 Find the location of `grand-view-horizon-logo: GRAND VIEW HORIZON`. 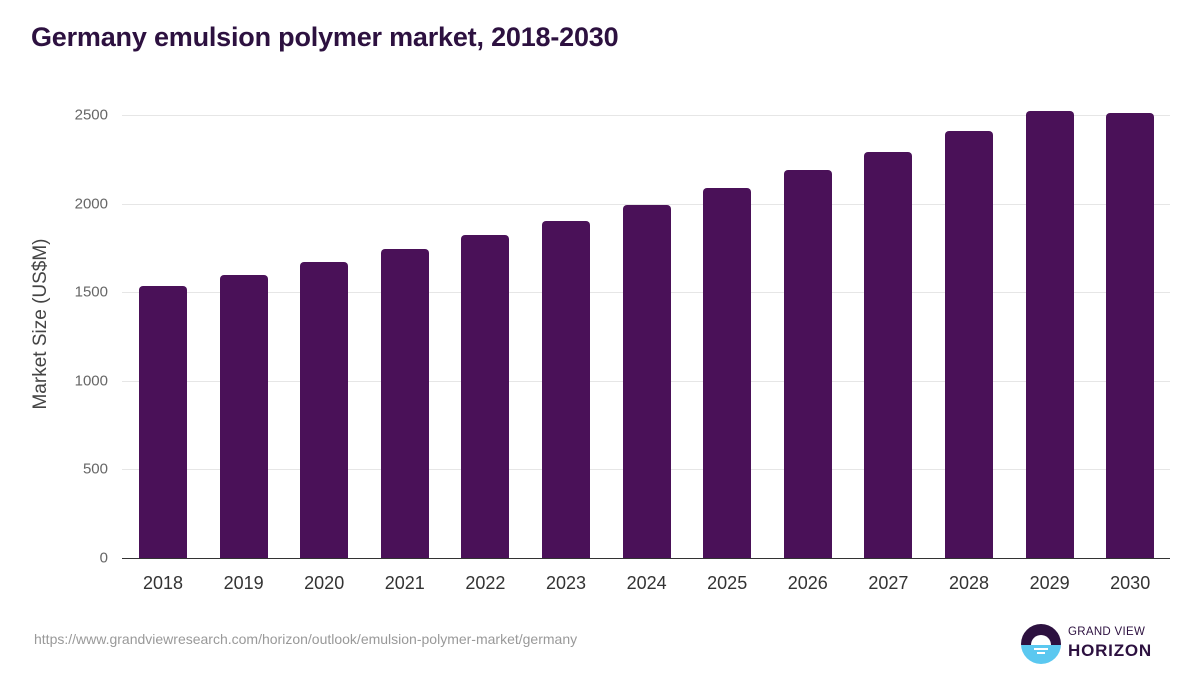

grand-view-horizon-logo: GRAND VIEW HORIZON is located at coordinates (1095, 644).